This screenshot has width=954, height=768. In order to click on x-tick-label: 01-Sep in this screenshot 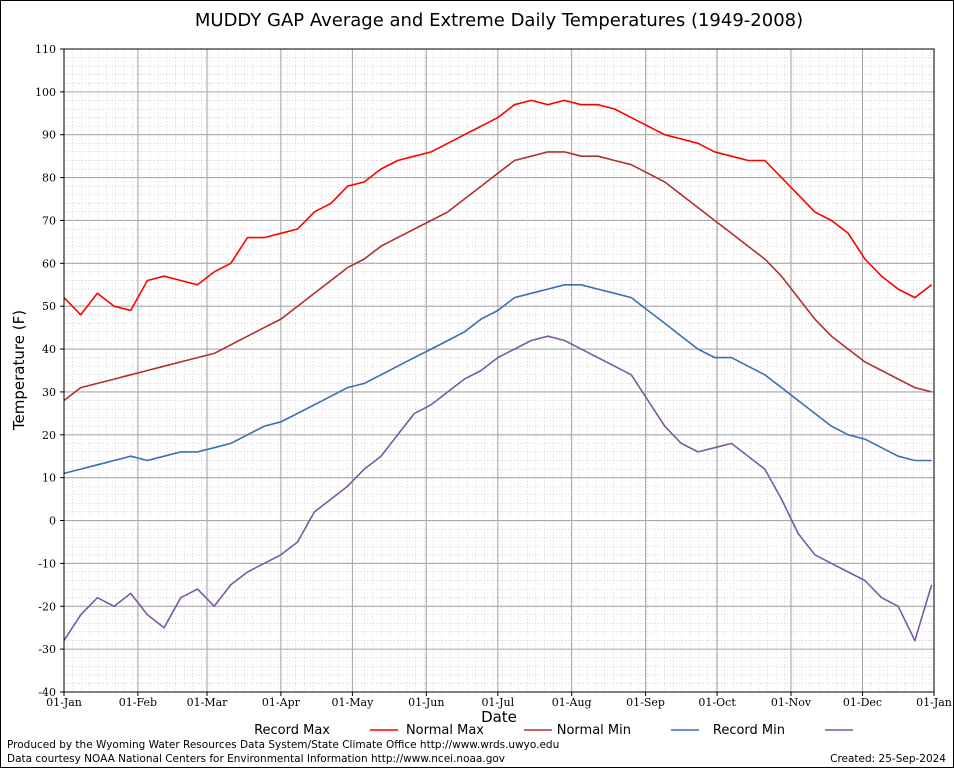, I will do `click(645, 702)`.